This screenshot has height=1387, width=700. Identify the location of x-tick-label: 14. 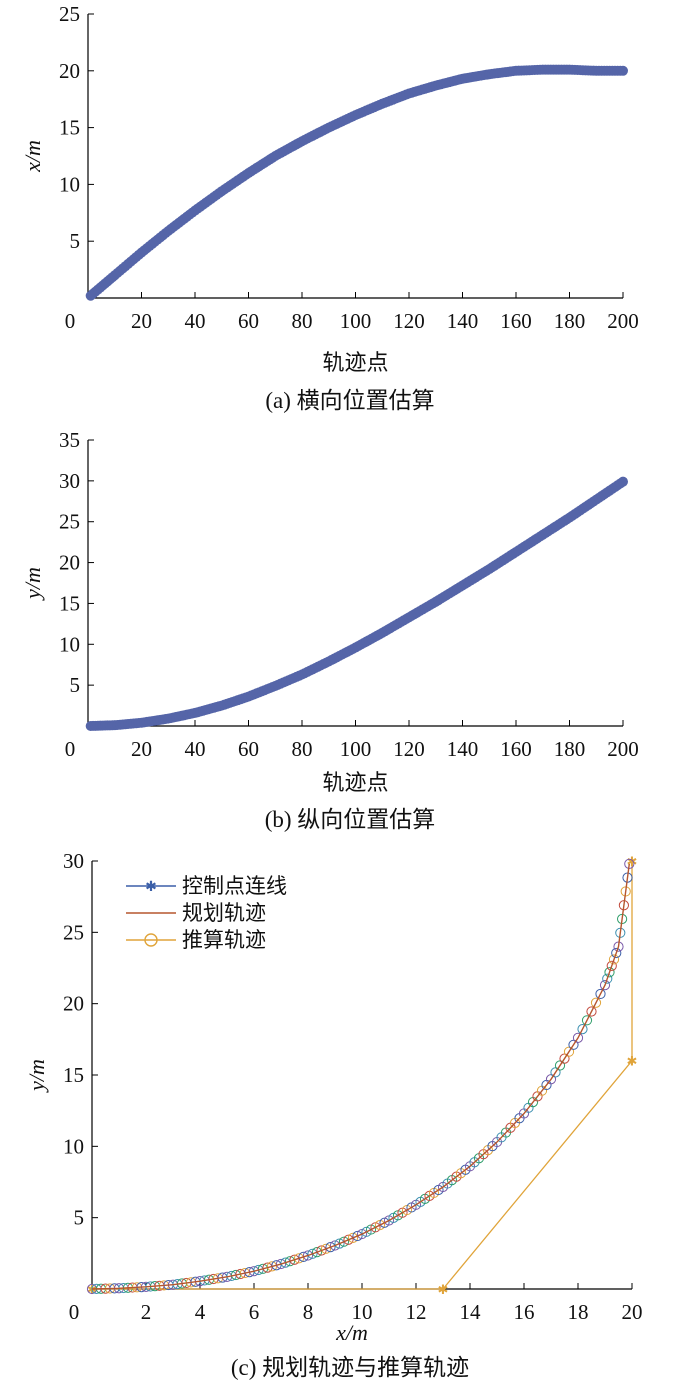
(471, 1312).